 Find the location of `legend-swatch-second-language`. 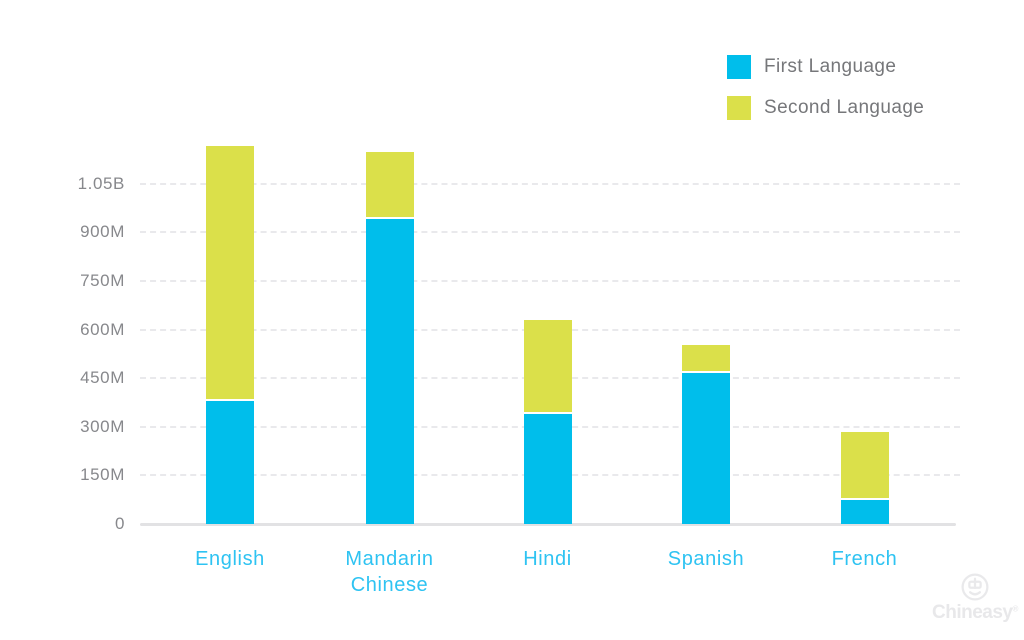

legend-swatch-second-language is located at coordinates (739, 108).